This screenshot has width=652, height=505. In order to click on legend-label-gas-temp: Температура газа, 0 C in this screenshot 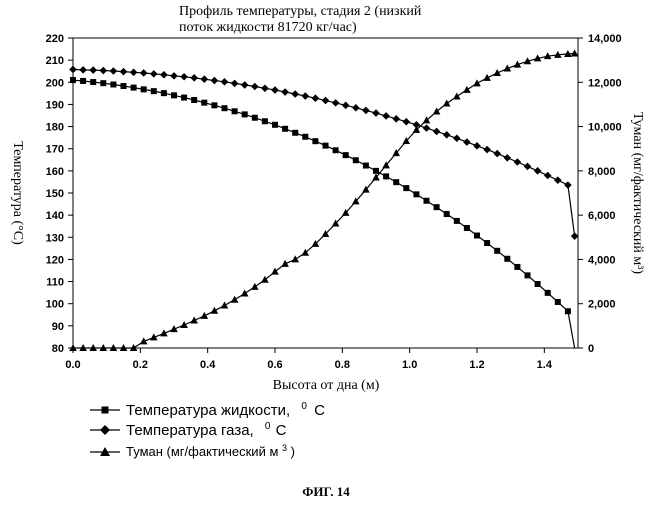, I will do `click(206, 427)`.